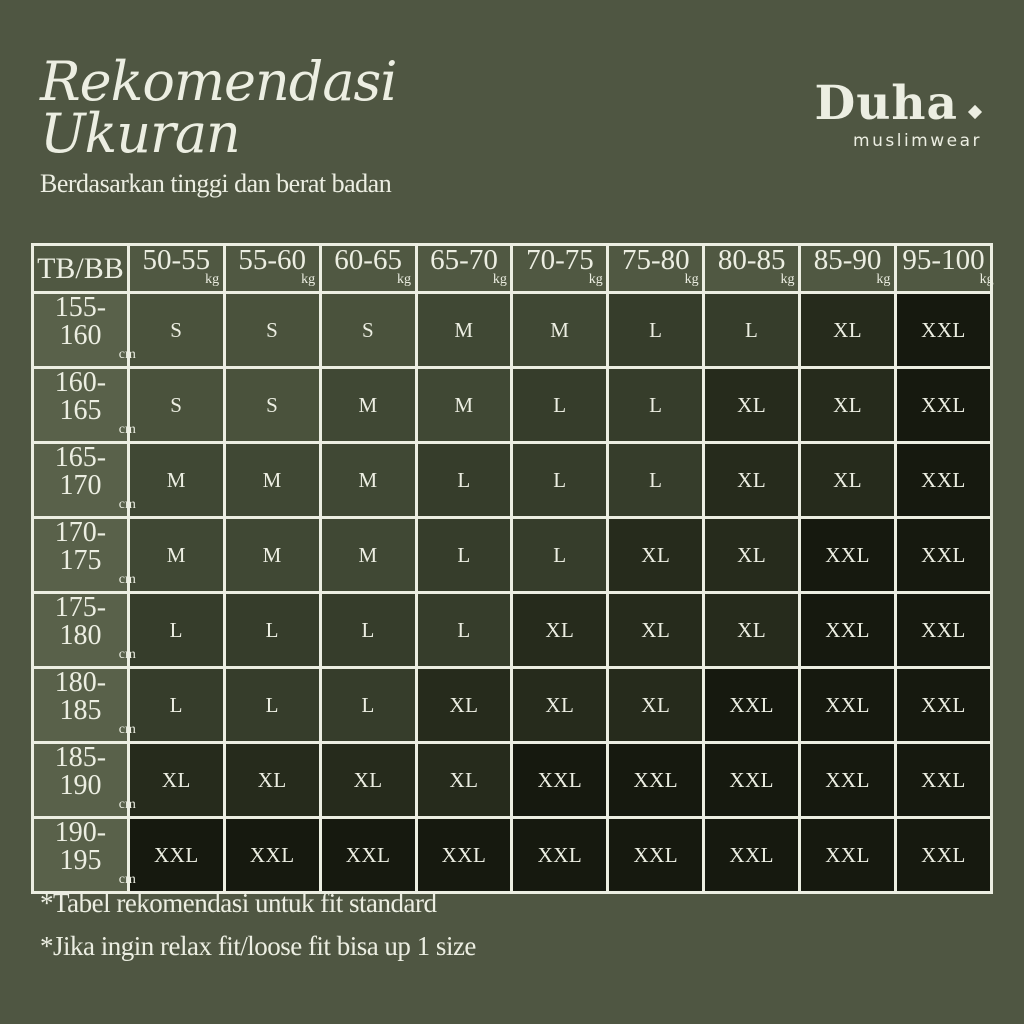 The image size is (1024, 1024). I want to click on page-title-line1: Rekomendasi, so click(219, 81).